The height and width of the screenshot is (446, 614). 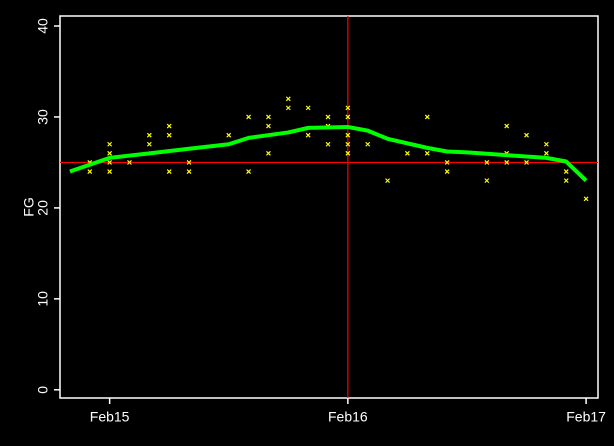 What do you see at coordinates (43, 208) in the screenshot?
I see `y-tick-label: 20` at bounding box center [43, 208].